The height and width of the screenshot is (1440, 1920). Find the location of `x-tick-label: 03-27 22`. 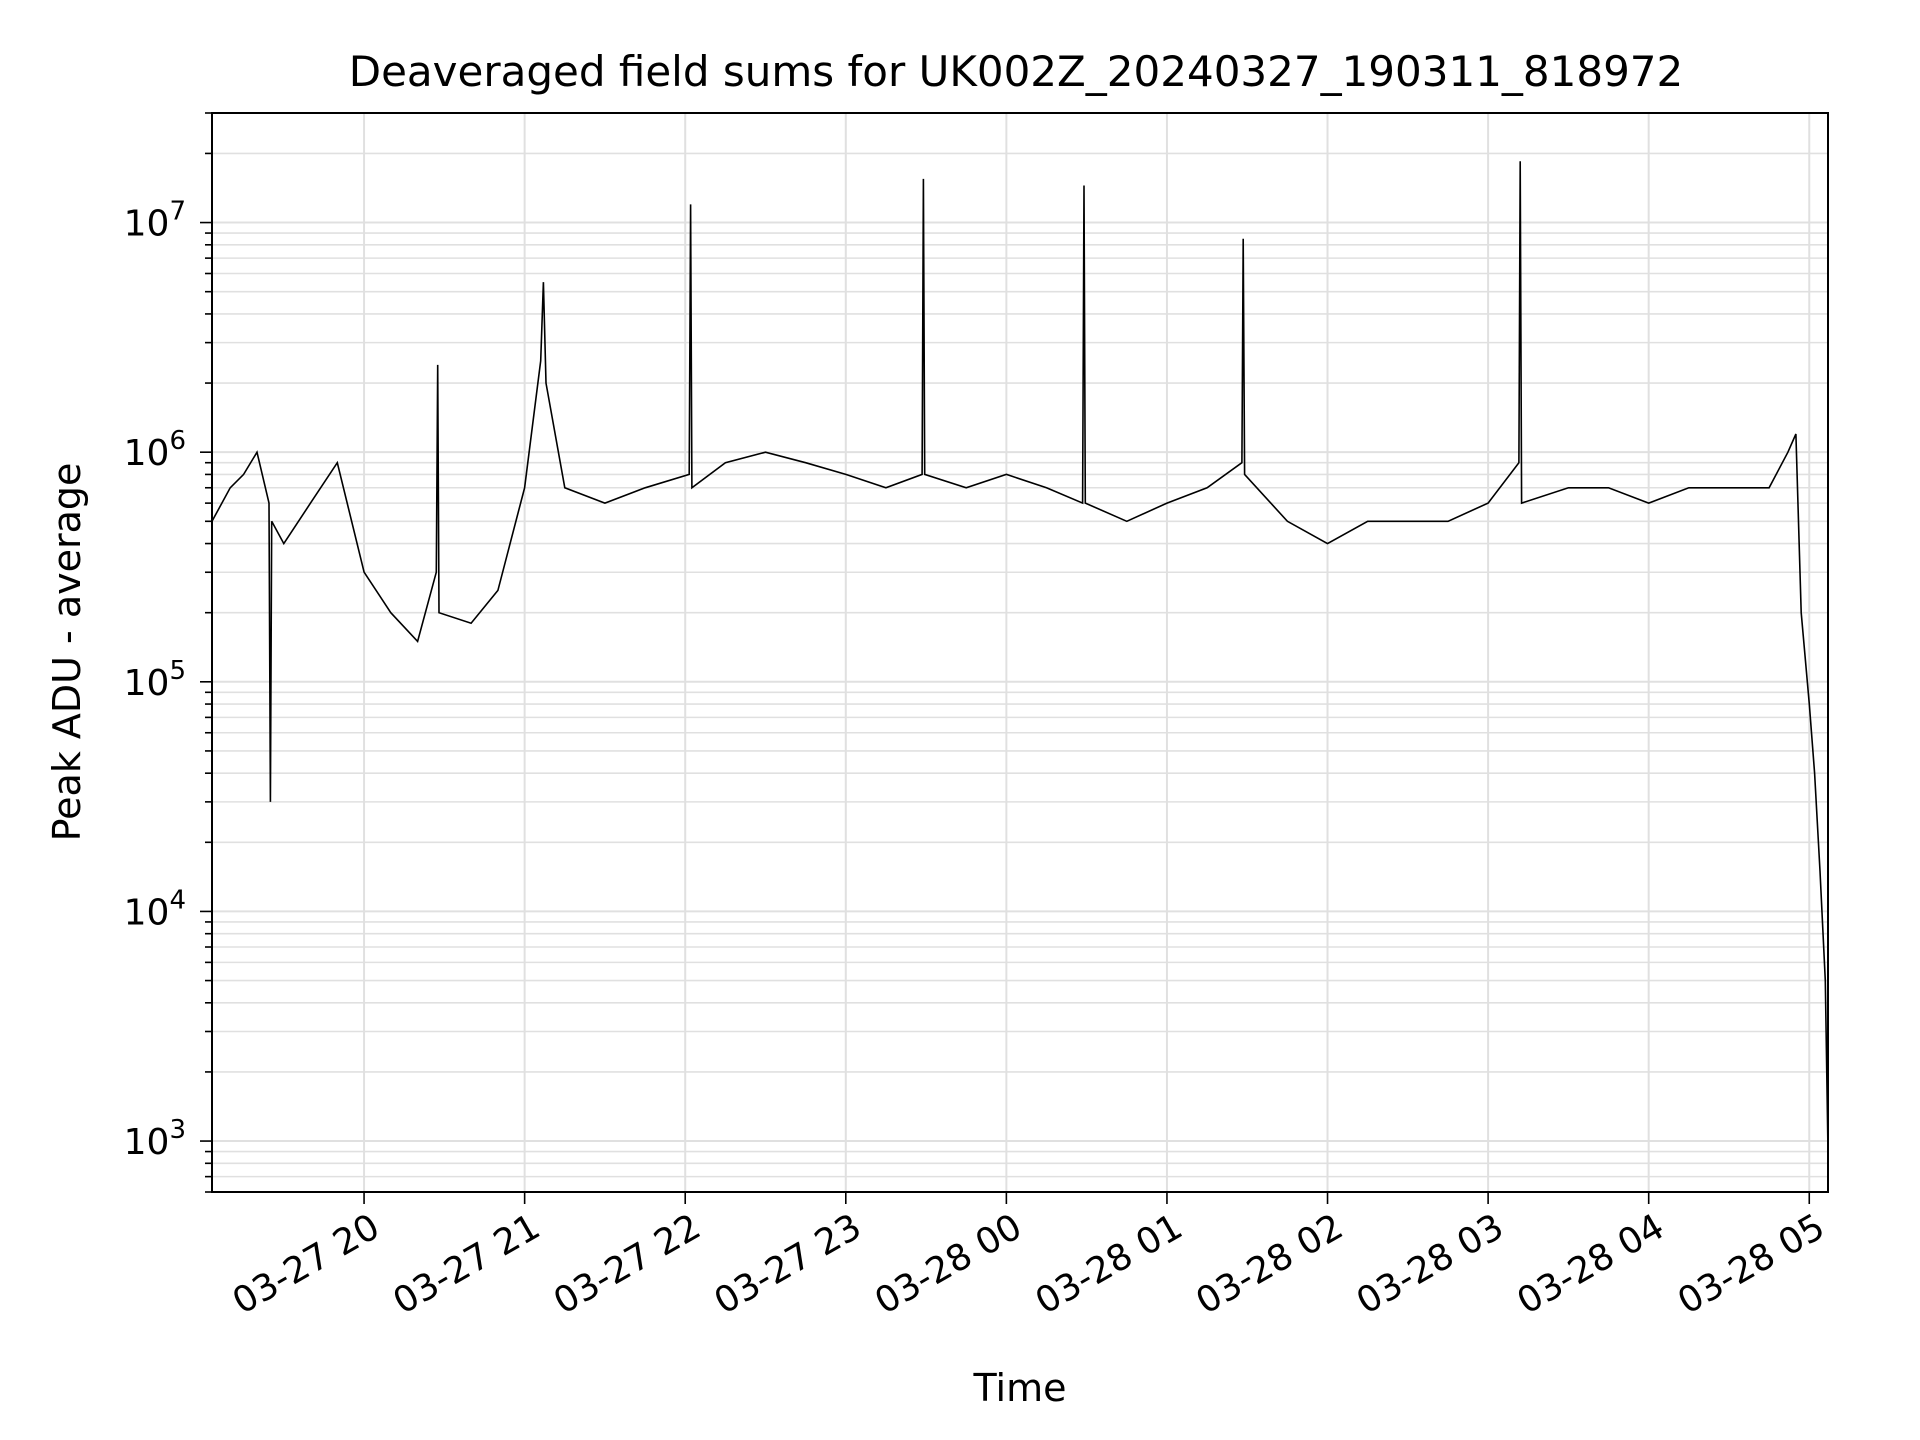

x-tick-label: 03-27 22 is located at coordinates (627, 1264).